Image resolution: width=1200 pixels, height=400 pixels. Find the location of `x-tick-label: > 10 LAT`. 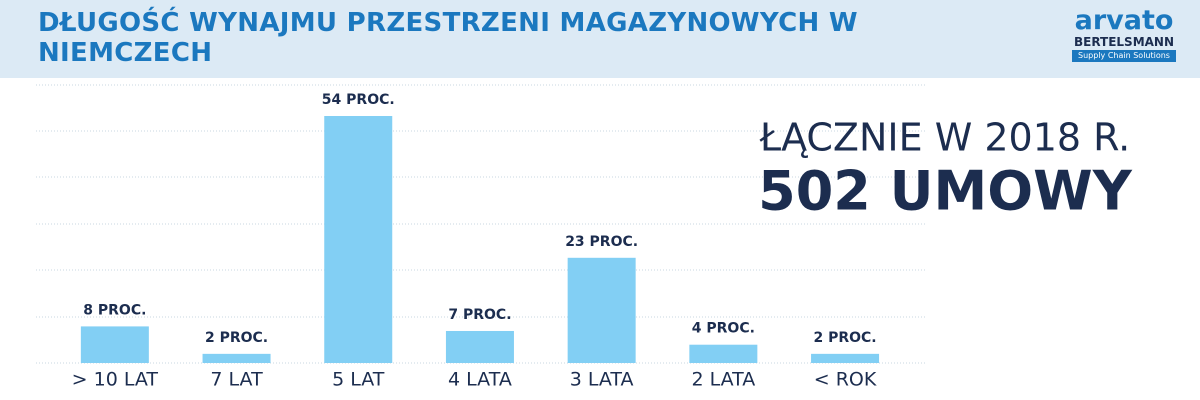

x-tick-label: > 10 LAT is located at coordinates (115, 380).